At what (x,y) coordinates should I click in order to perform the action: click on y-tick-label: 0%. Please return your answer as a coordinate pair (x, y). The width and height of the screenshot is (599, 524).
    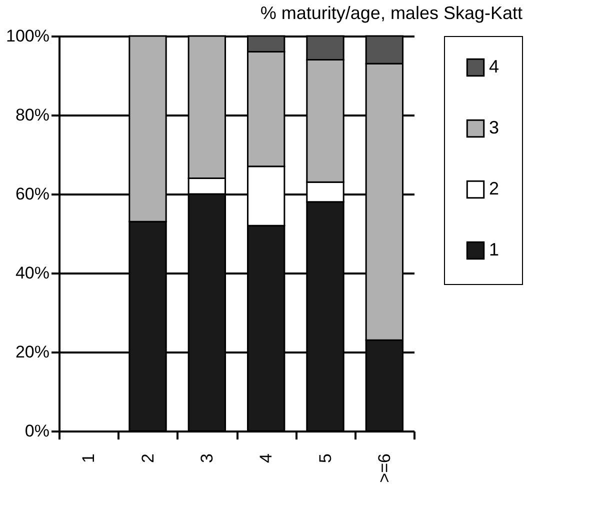
    Looking at the image, I should click on (37, 431).